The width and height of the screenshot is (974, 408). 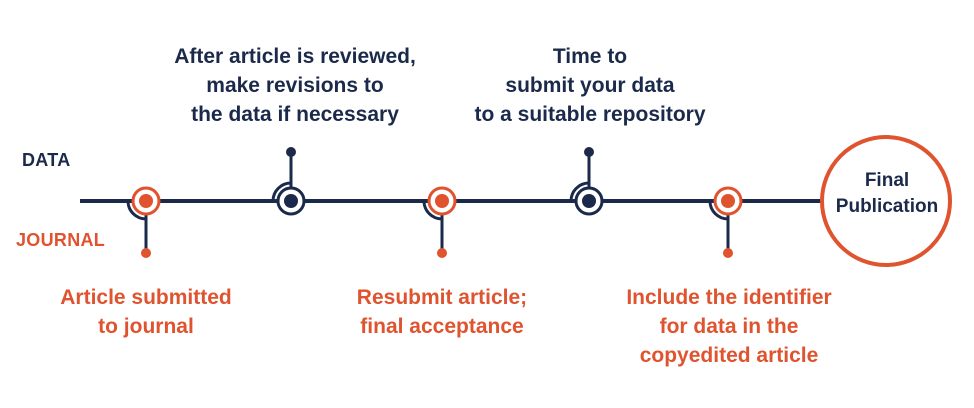 What do you see at coordinates (61, 240) in the screenshot?
I see `journal-track-label: JOURNAL` at bounding box center [61, 240].